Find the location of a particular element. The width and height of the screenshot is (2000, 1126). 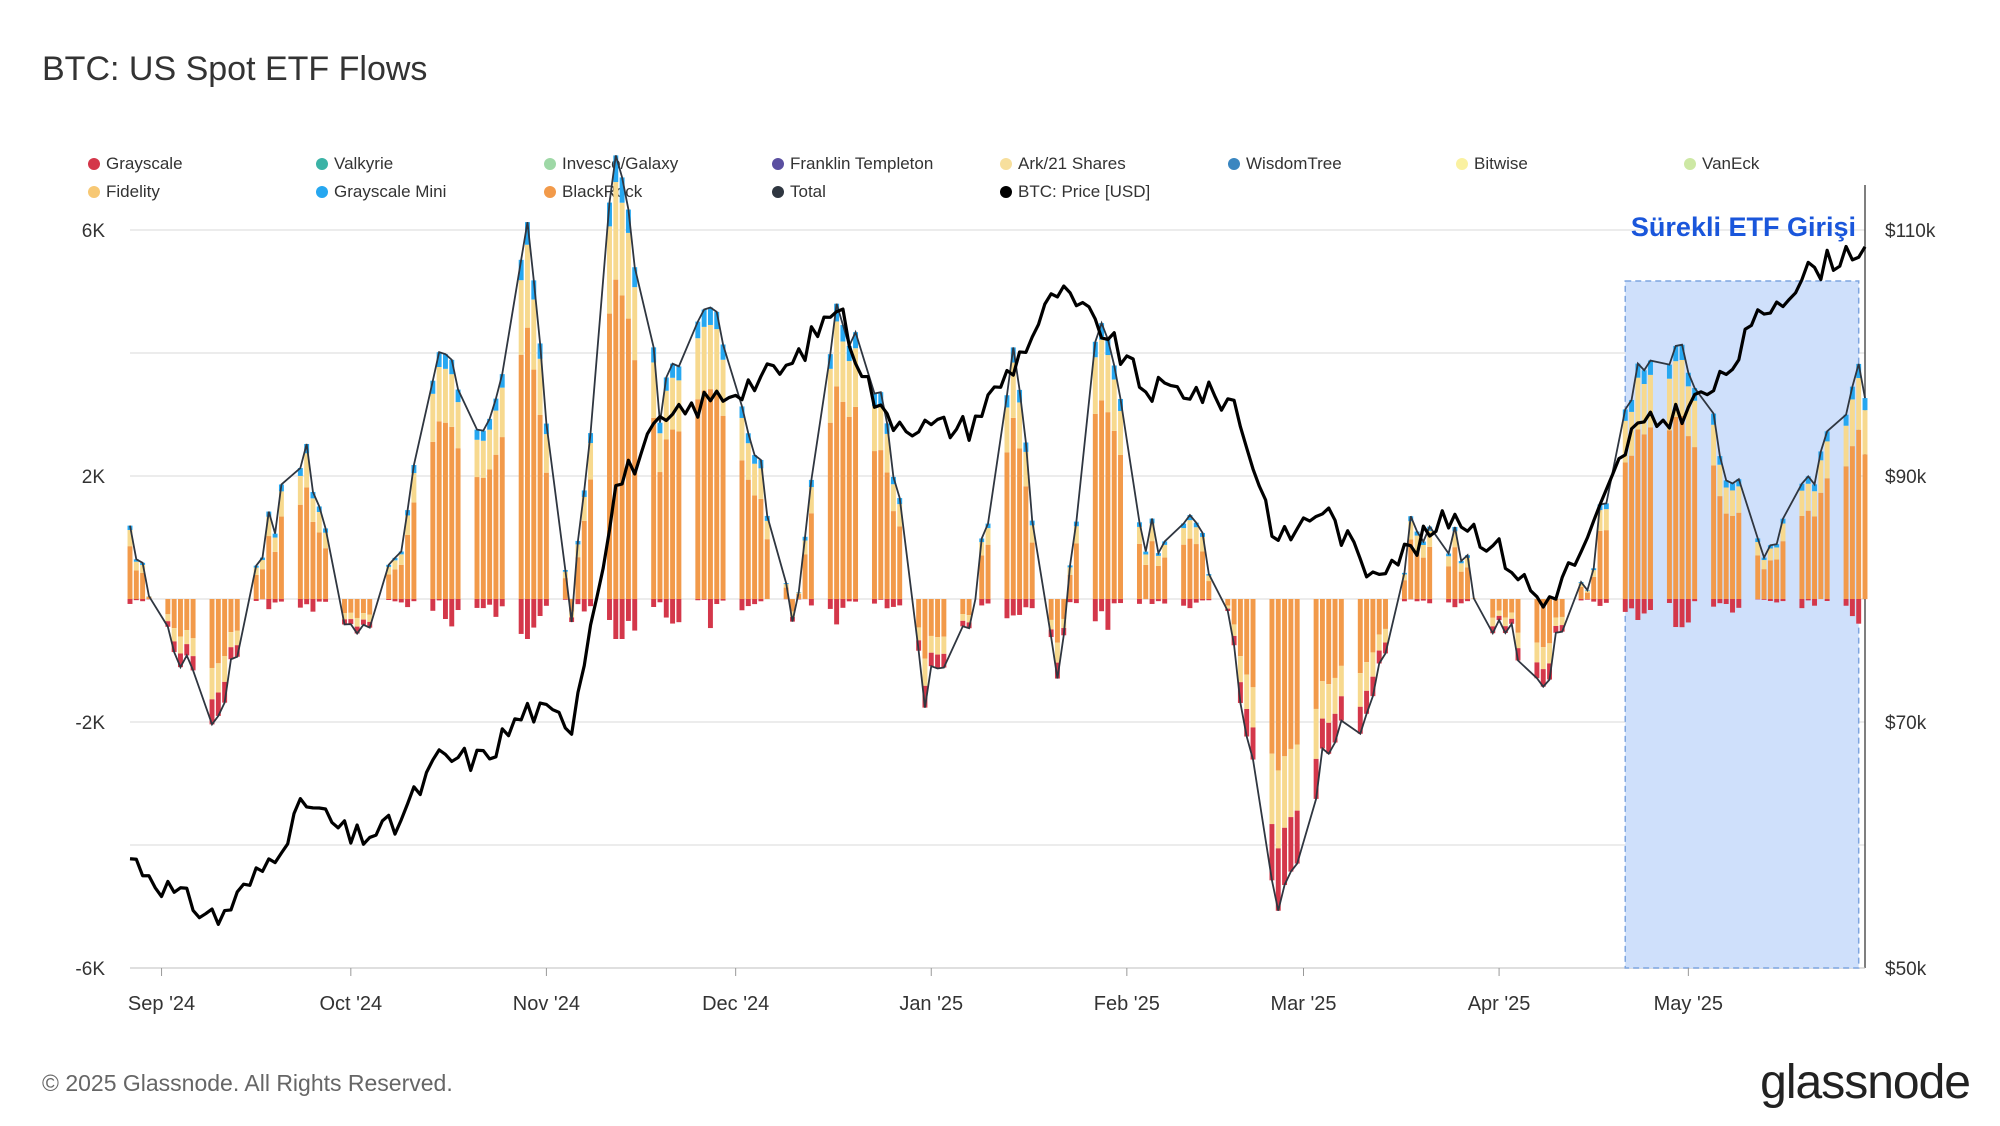

legend-item: Fidelity is located at coordinates (124, 192).